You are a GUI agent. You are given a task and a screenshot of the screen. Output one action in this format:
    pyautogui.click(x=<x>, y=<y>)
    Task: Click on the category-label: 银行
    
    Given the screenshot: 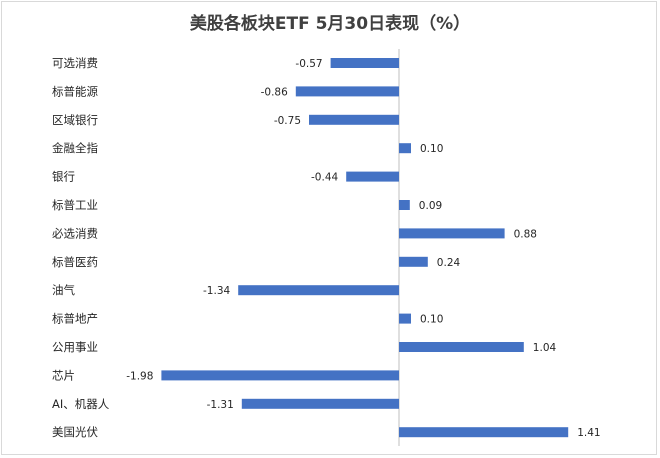 What is the action you would take?
    pyautogui.click(x=63, y=177)
    